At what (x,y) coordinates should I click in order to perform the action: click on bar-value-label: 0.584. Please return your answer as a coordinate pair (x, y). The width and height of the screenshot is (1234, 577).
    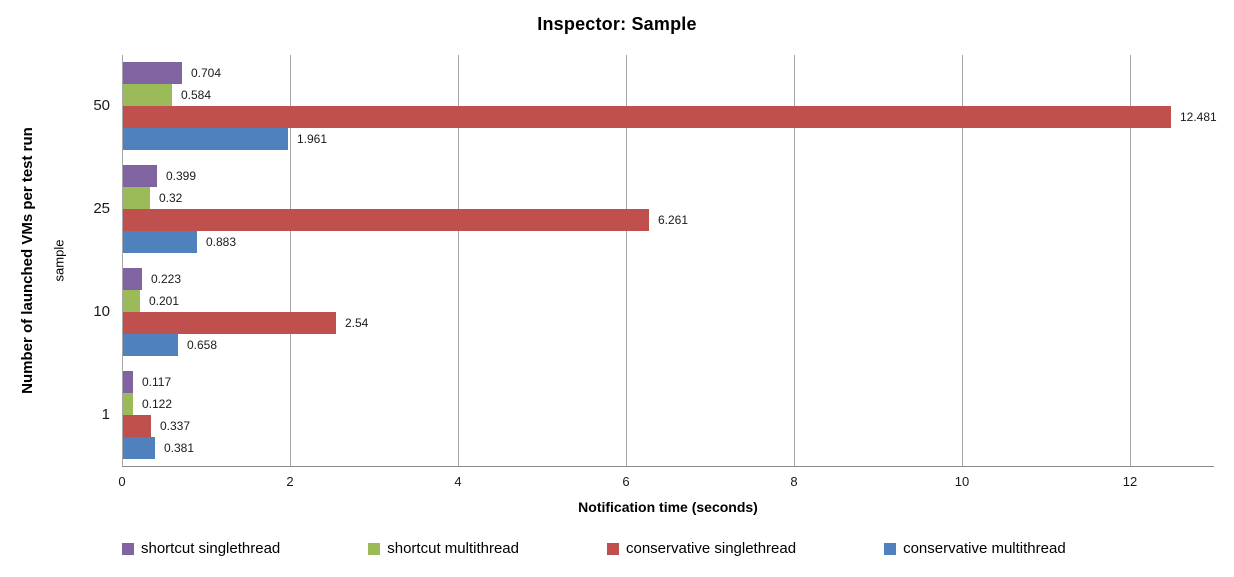
    Looking at the image, I should click on (196, 95).